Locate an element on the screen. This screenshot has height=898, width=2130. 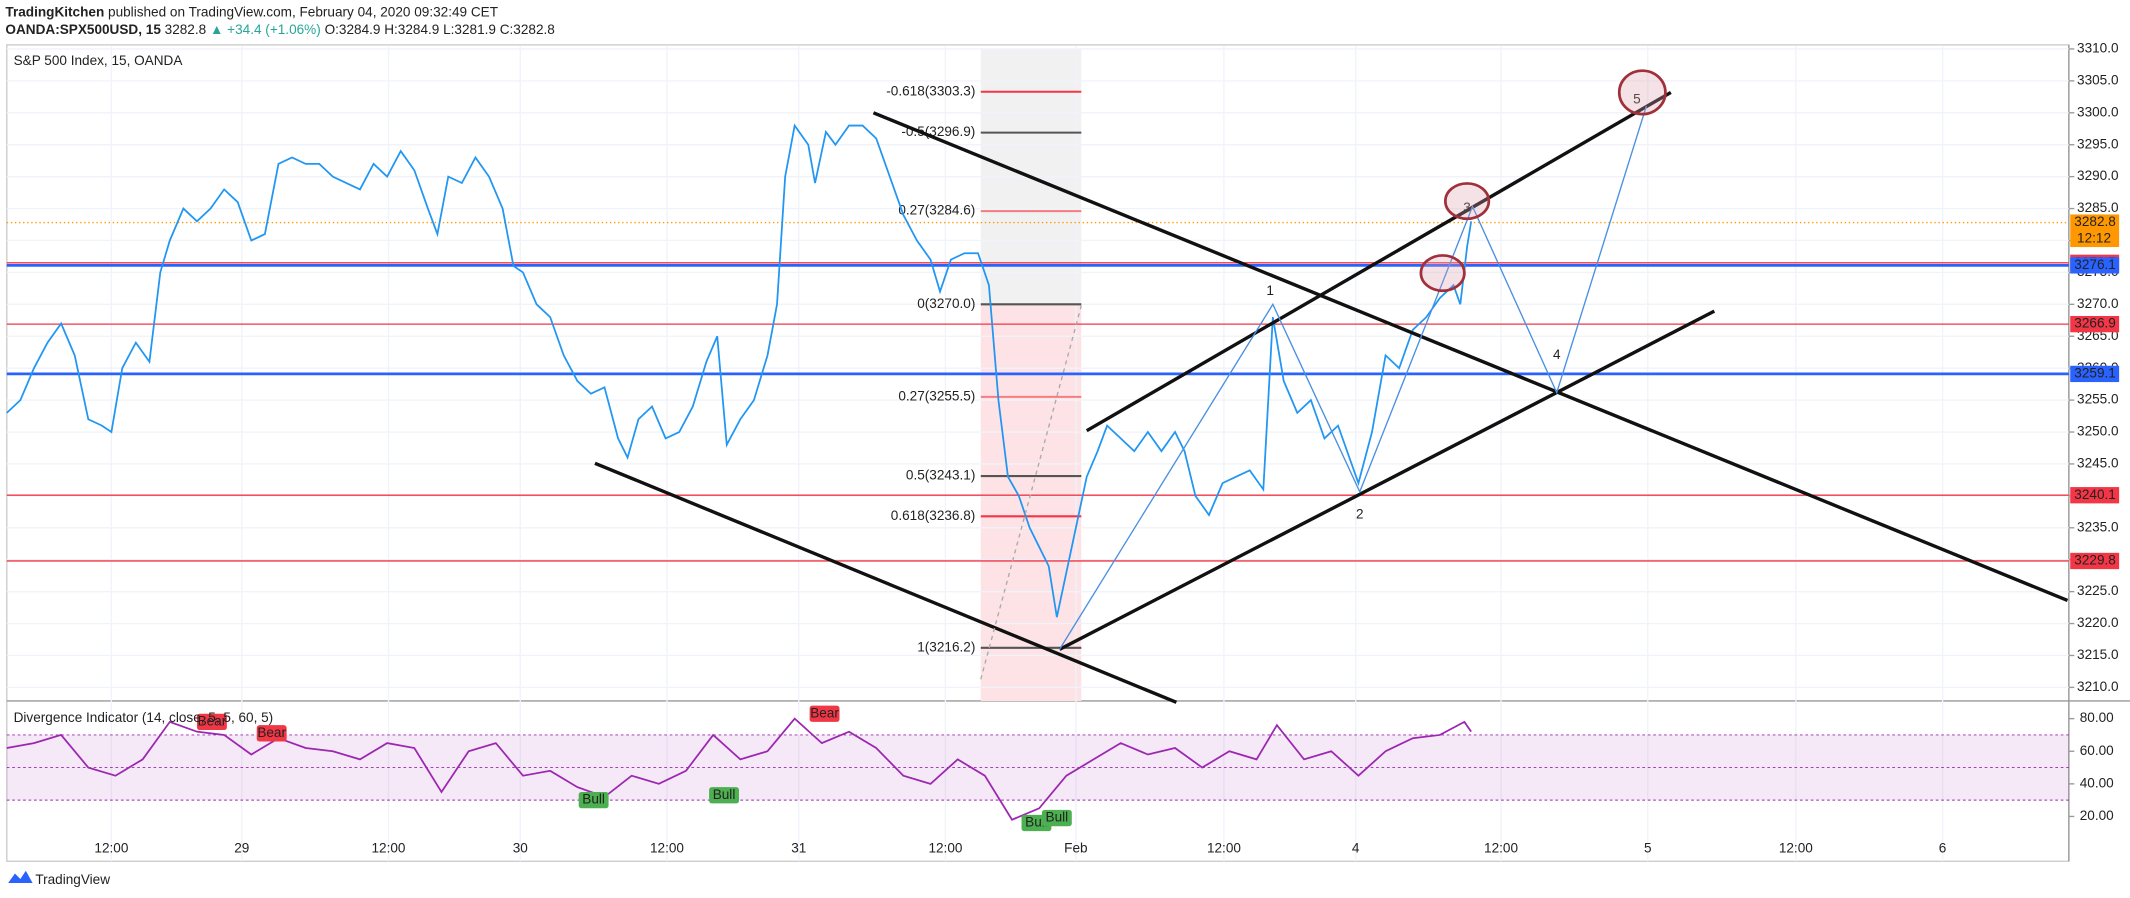
wave-label: 2 is located at coordinates (1360, 514).